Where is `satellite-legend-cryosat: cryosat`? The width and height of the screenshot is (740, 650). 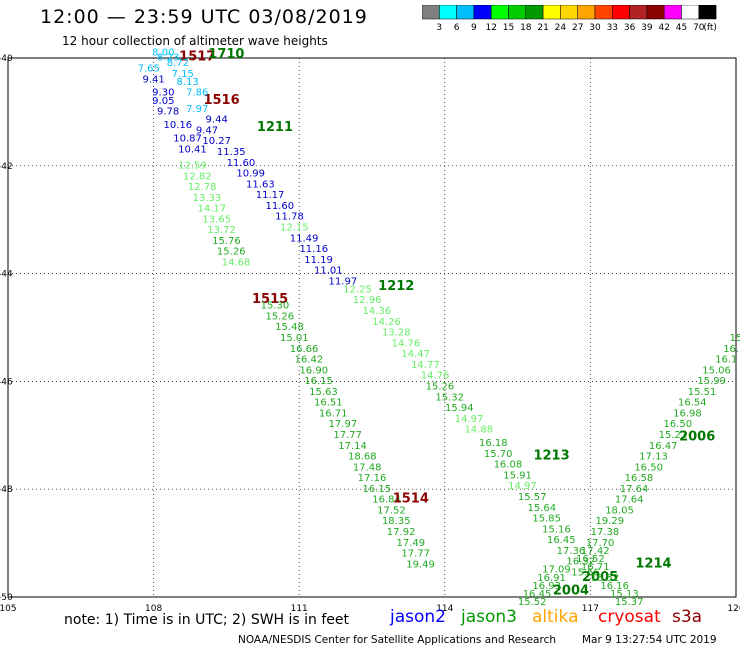
satellite-legend-cryosat: cryosat is located at coordinates (629, 617).